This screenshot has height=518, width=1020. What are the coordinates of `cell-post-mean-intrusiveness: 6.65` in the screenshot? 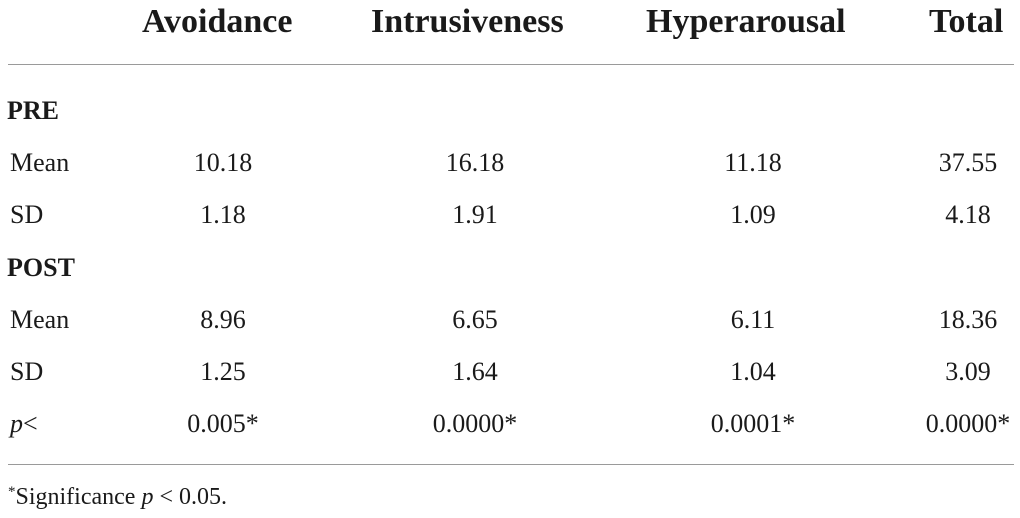 It's located at (475, 319).